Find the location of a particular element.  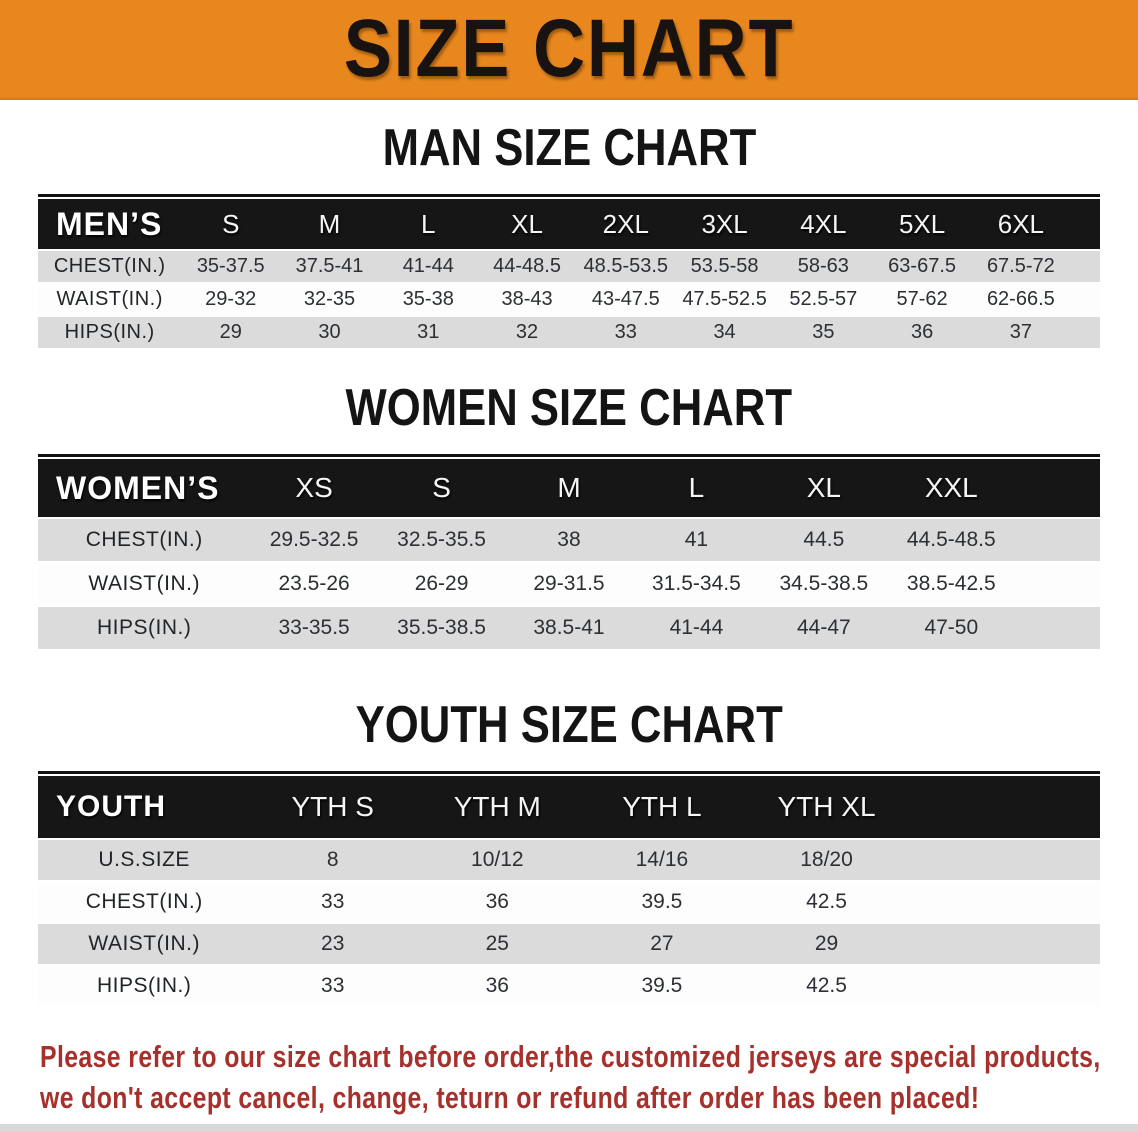

size-value-cell: 38 is located at coordinates (569, 539).